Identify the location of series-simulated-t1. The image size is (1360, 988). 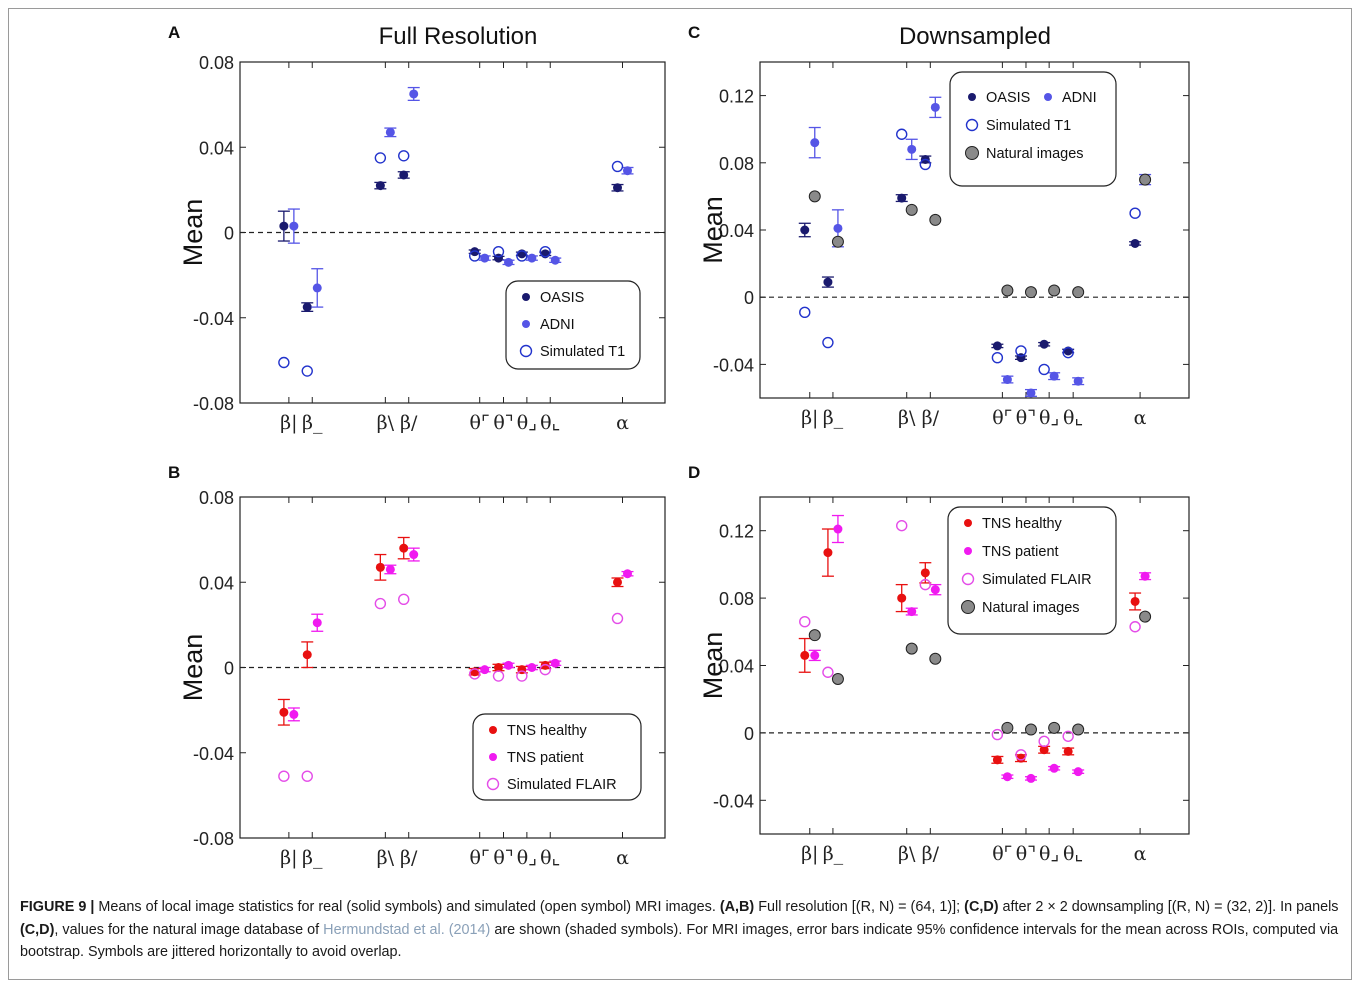
(451, 263).